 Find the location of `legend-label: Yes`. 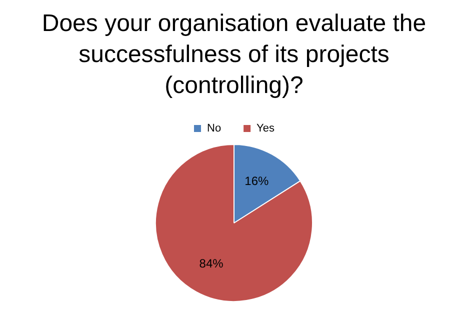

legend-label: Yes is located at coordinates (266, 128).